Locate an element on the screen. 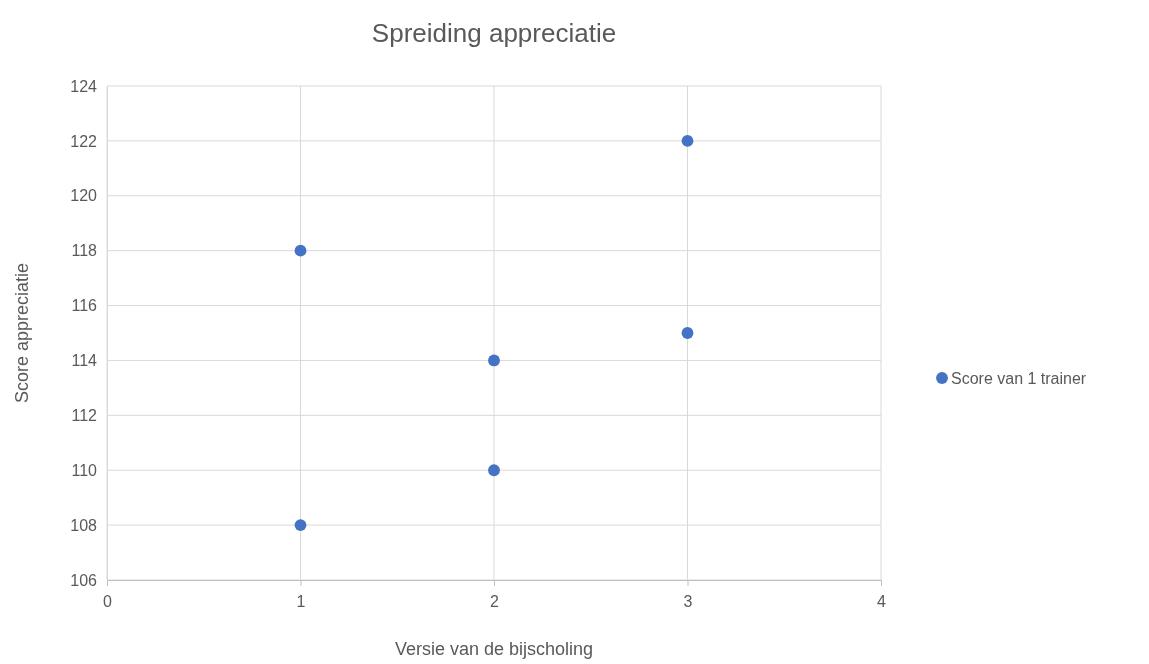 The height and width of the screenshot is (664, 1149). x-tick-label: 2 is located at coordinates (495, 602).